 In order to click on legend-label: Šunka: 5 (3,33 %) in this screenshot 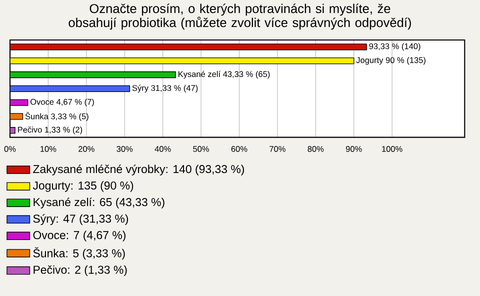, I will do `click(79, 253)`.